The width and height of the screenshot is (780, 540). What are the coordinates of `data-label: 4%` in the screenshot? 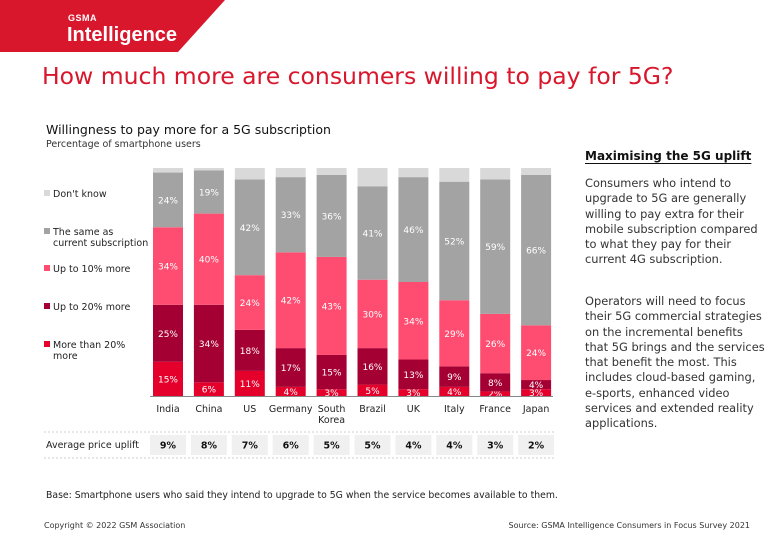 It's located at (291, 393).